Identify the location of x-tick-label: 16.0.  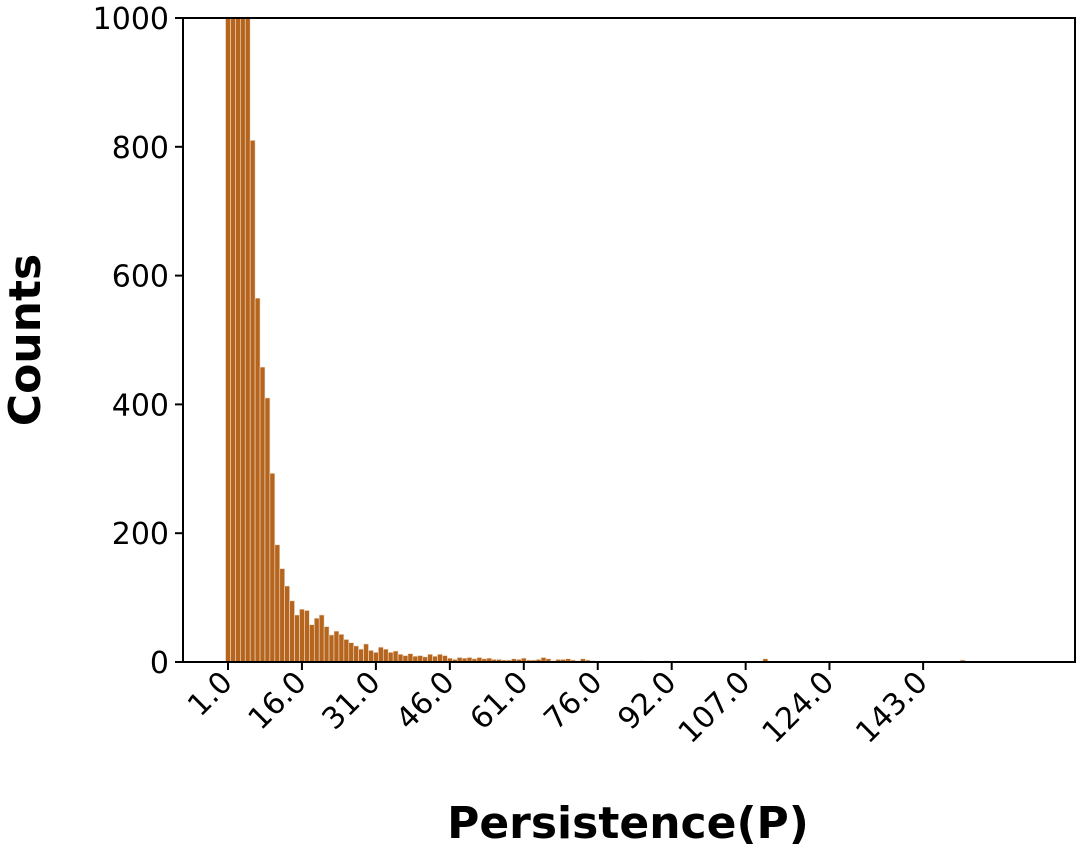
(278, 701).